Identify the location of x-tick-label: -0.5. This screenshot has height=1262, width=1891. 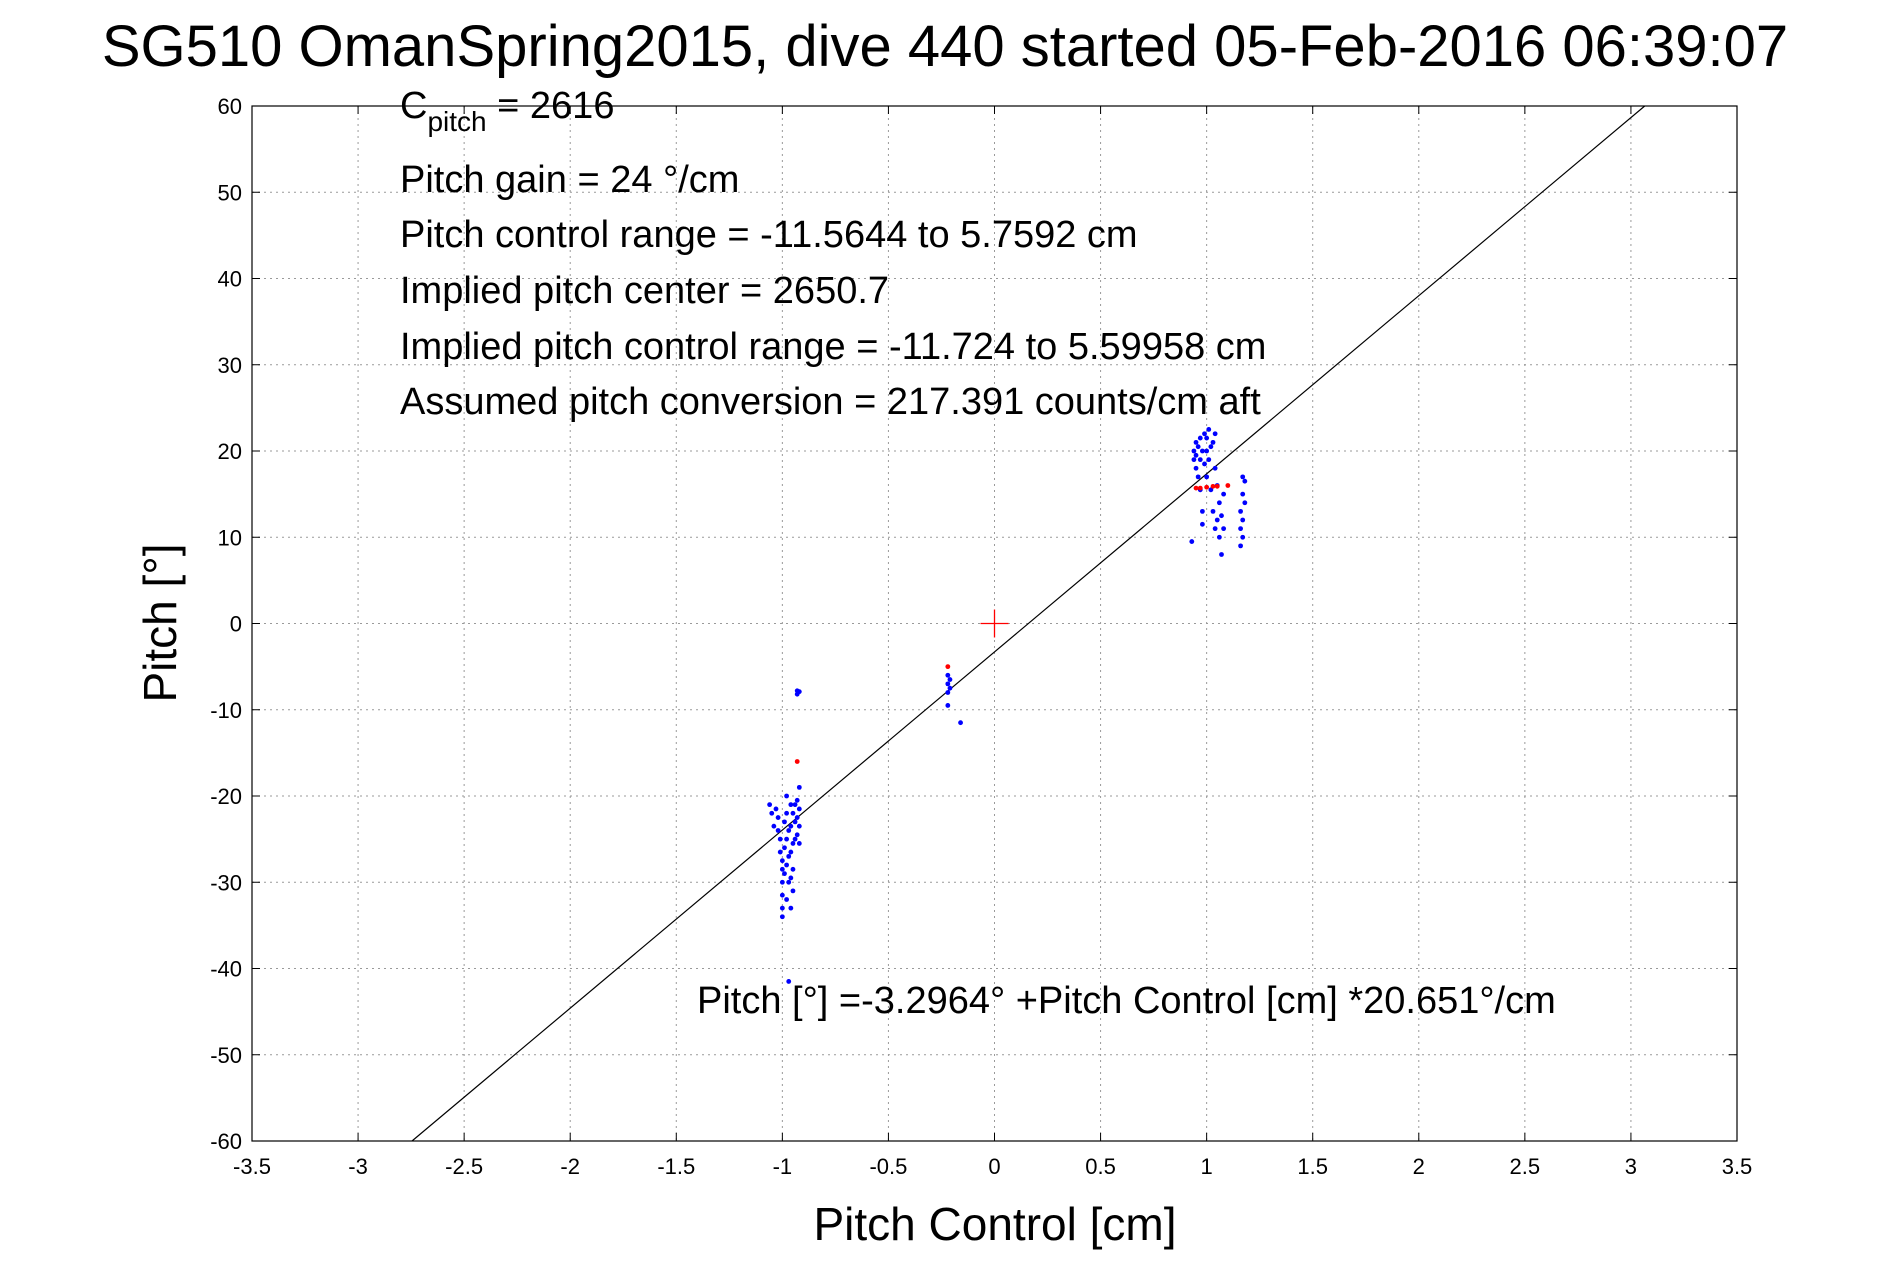
(888, 1166).